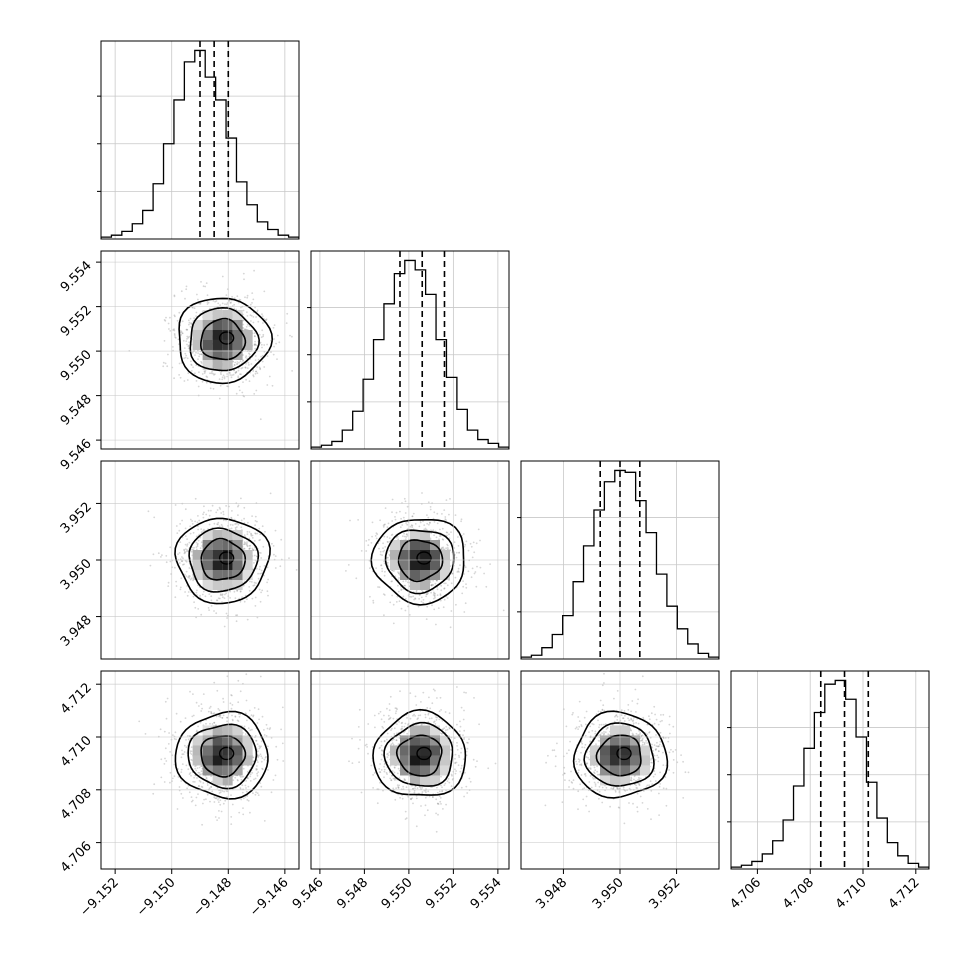  I want to click on contours, so click(419, 752).